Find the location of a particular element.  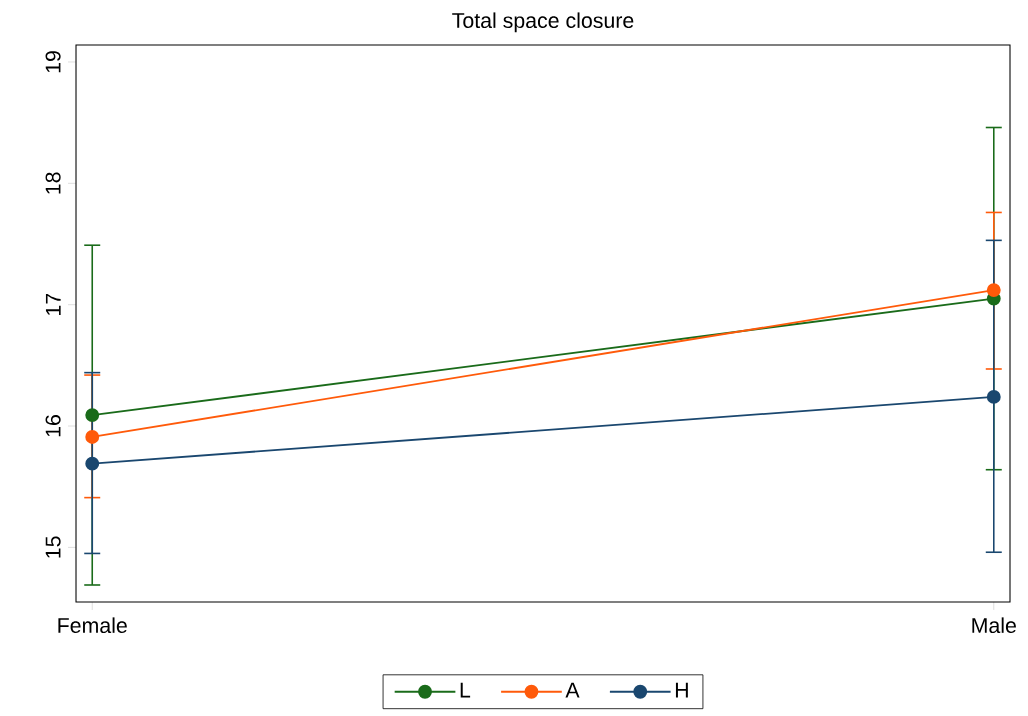

x-tick-label: Female is located at coordinates (92, 625).